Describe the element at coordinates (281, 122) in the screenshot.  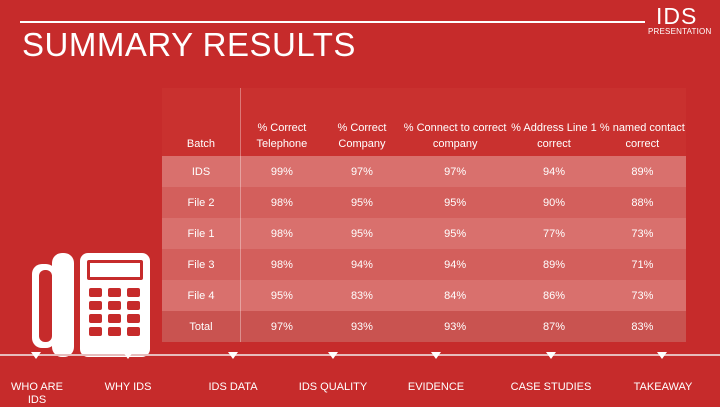
I see `column-header-correct-telephone: % Correct Telephone` at that location.